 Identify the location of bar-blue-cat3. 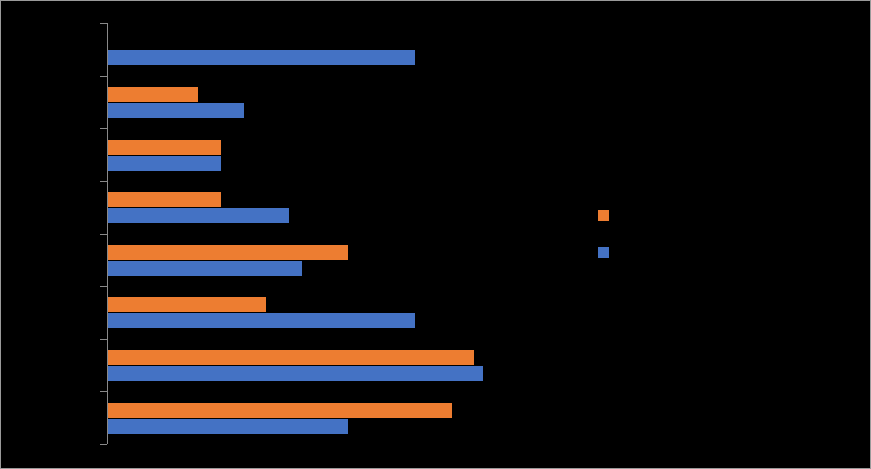
(164, 163).